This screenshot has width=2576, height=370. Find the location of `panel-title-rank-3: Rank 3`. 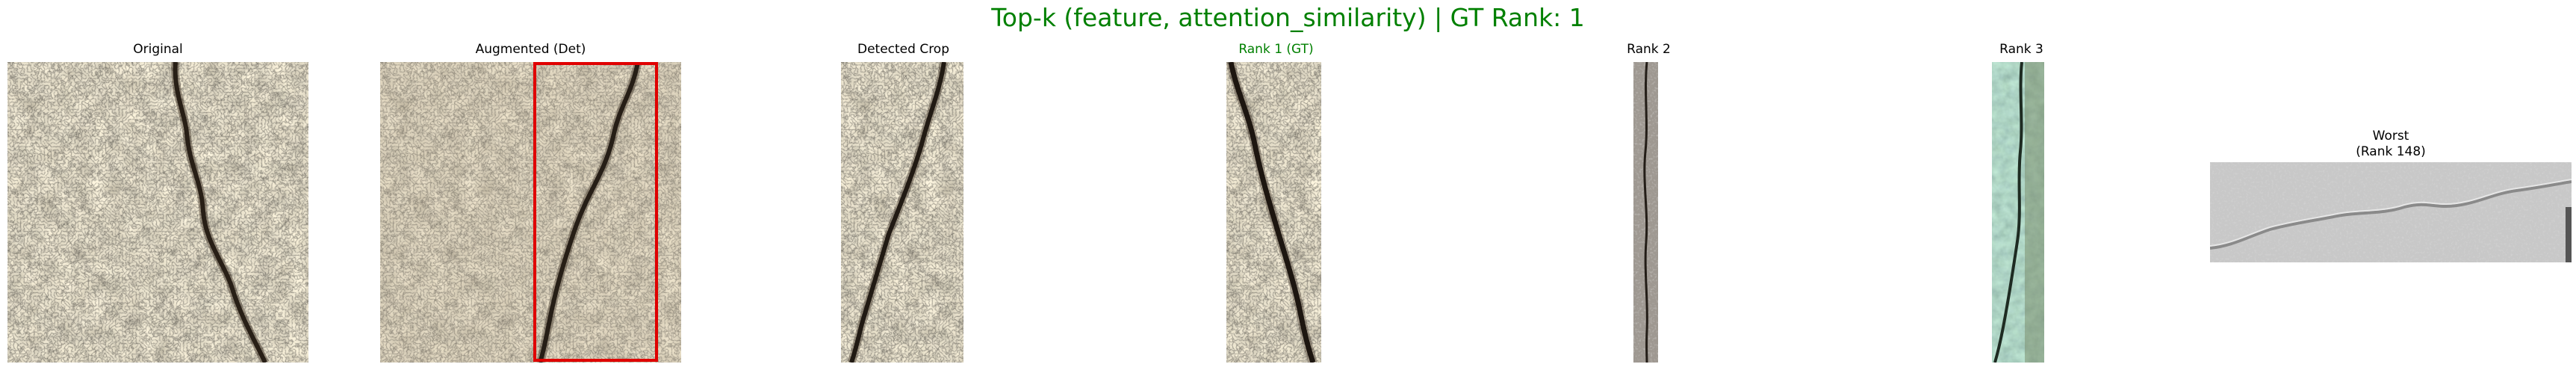

panel-title-rank-3: Rank 3 is located at coordinates (2021, 50).